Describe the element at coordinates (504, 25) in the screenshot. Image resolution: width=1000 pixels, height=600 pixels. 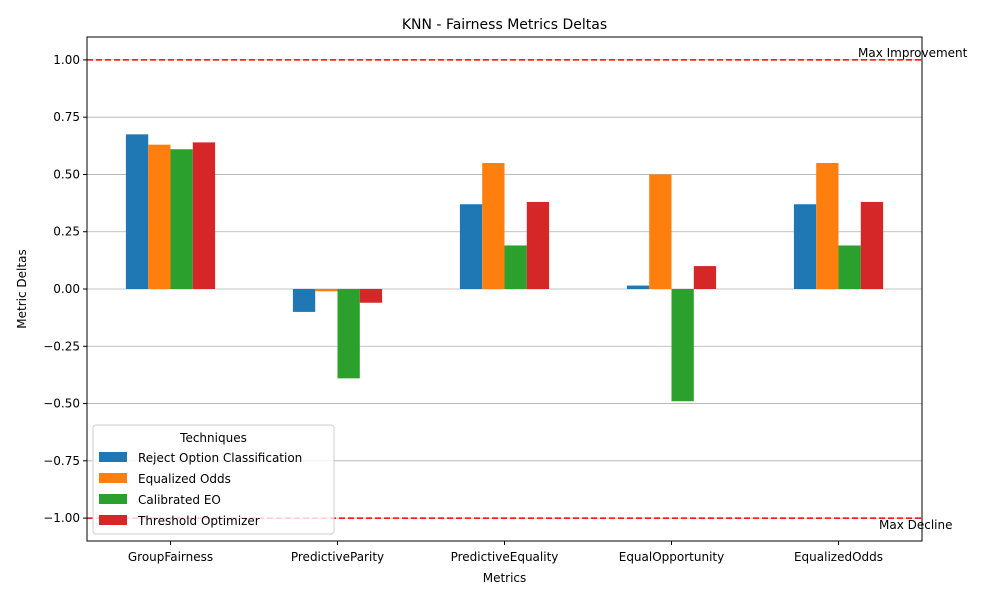
I see `chart-title: KNN - Fairness Metrics Deltas` at that location.